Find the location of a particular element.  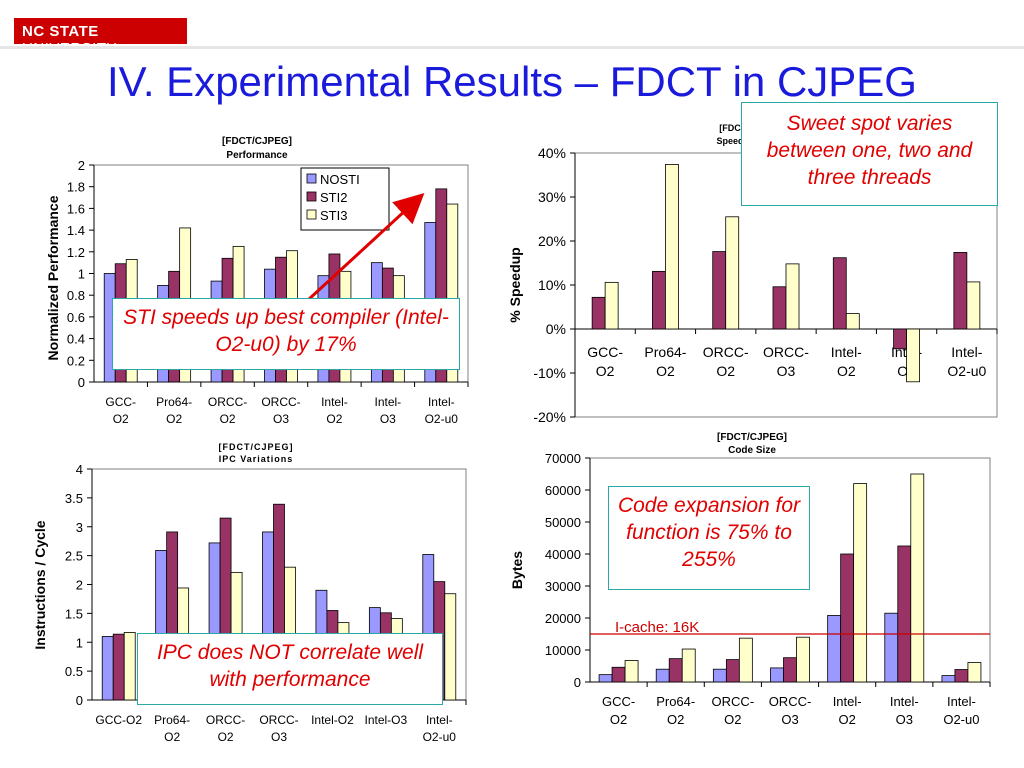

x-tick-label: GCC-O2 is located at coordinates (118, 720).